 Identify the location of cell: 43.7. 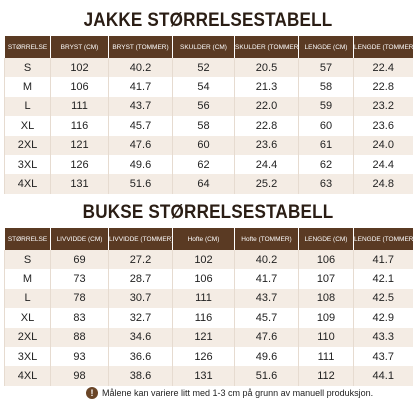
(266, 298).